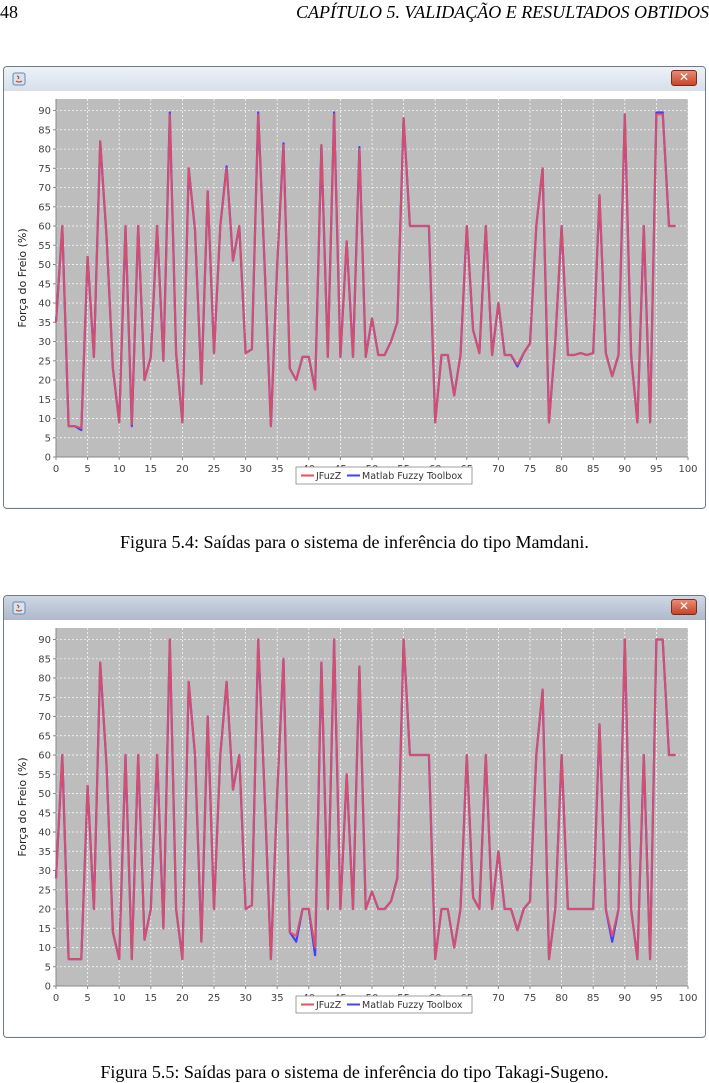 This screenshot has height=1083, width=709. Describe the element at coordinates (119, 469) in the screenshot. I see `x-tick-label: 10` at that location.